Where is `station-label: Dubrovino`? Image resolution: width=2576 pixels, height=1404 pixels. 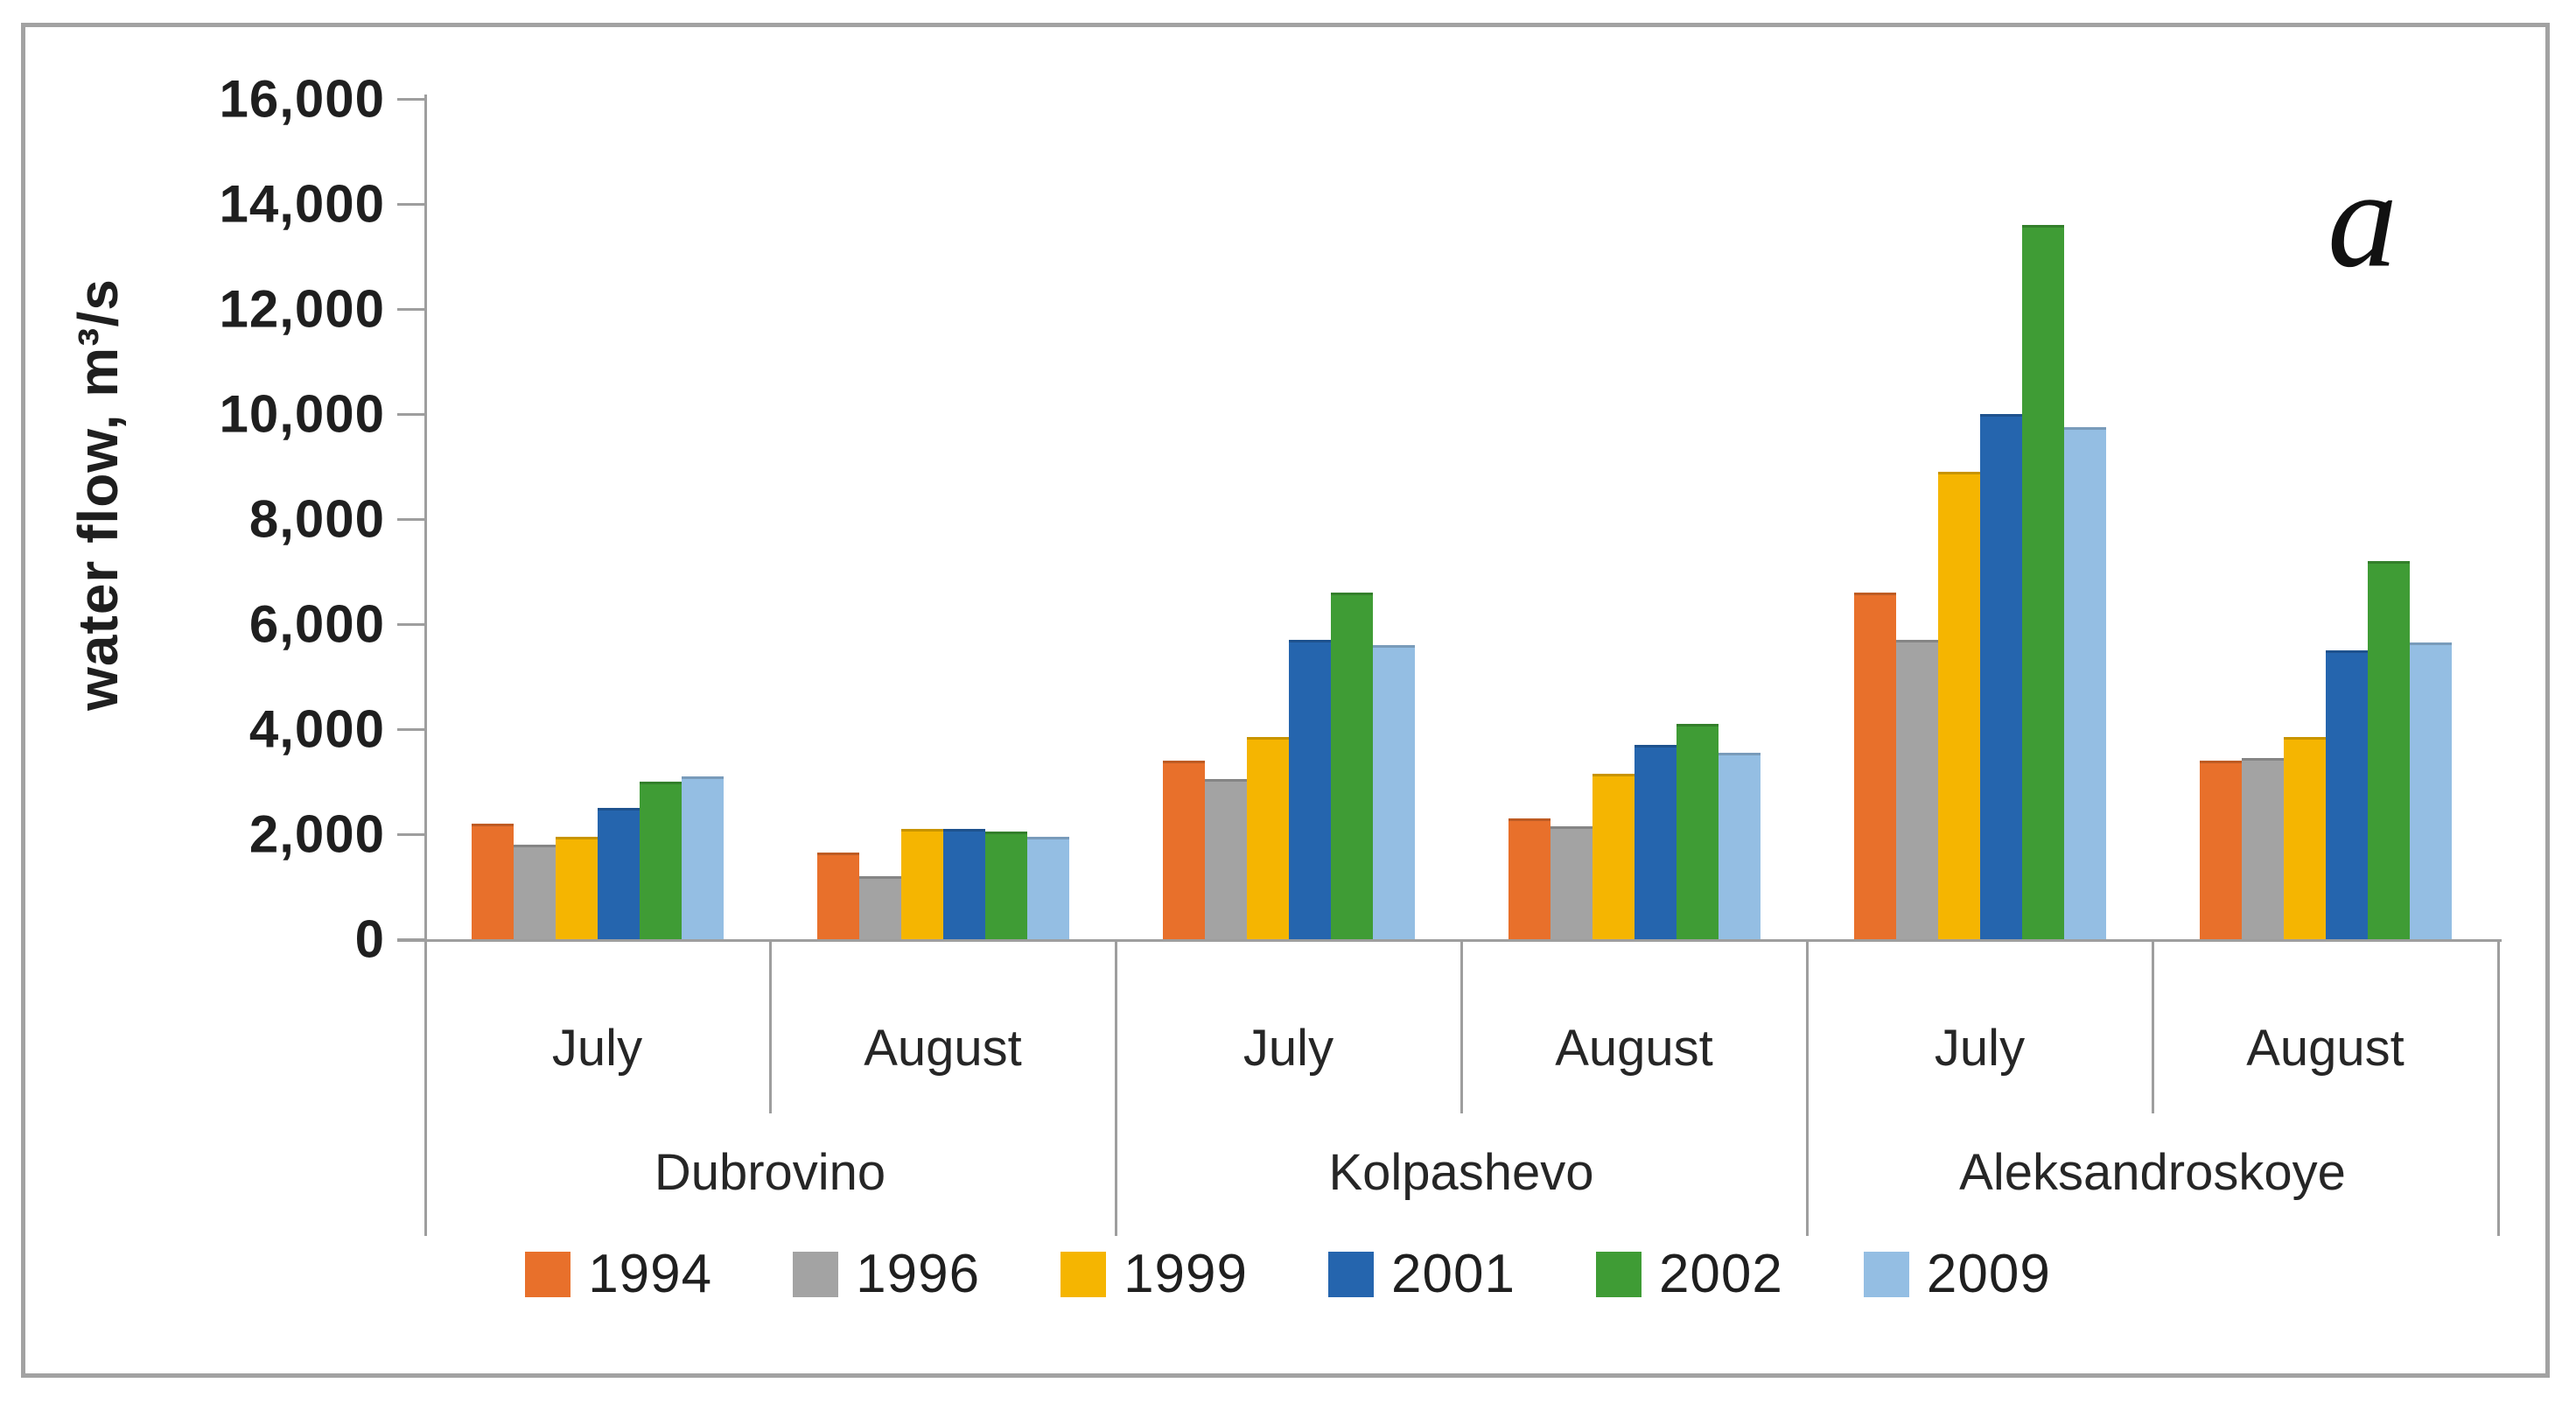
station-label: Dubrovino is located at coordinates (770, 1172).